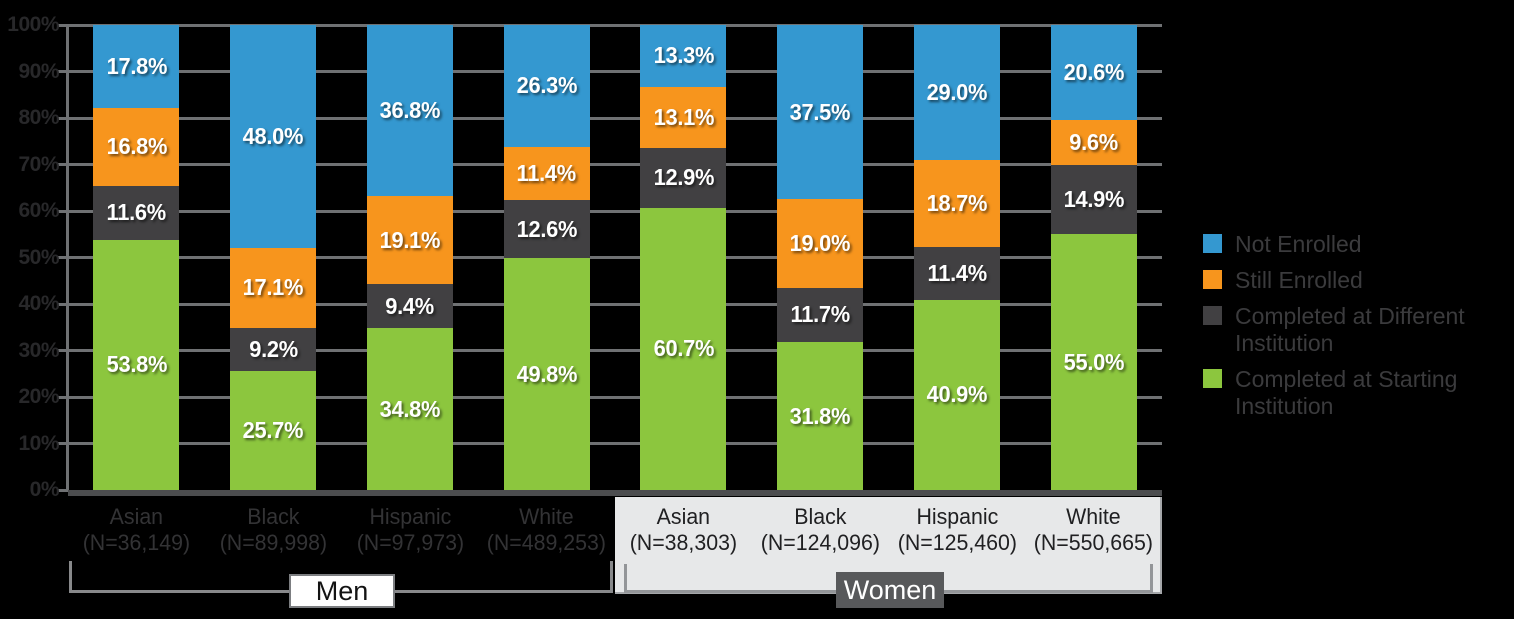 This screenshot has width=1514, height=619. What do you see at coordinates (683, 542) in the screenshot?
I see `category-n-count: (N=38,303)` at bounding box center [683, 542].